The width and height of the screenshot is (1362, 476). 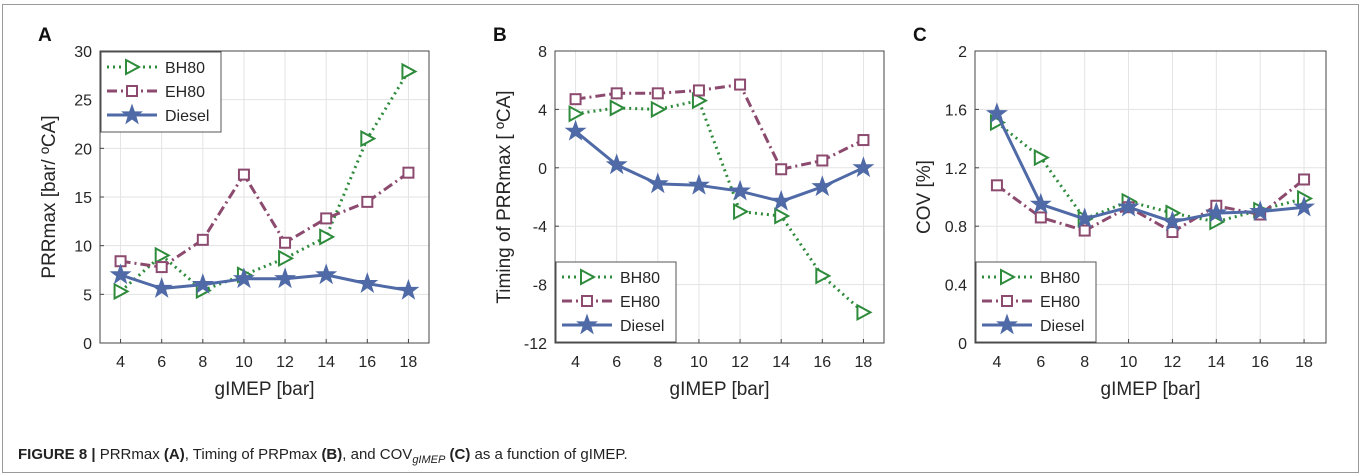 I want to click on y-tick-label: 15, so click(x=83, y=198).